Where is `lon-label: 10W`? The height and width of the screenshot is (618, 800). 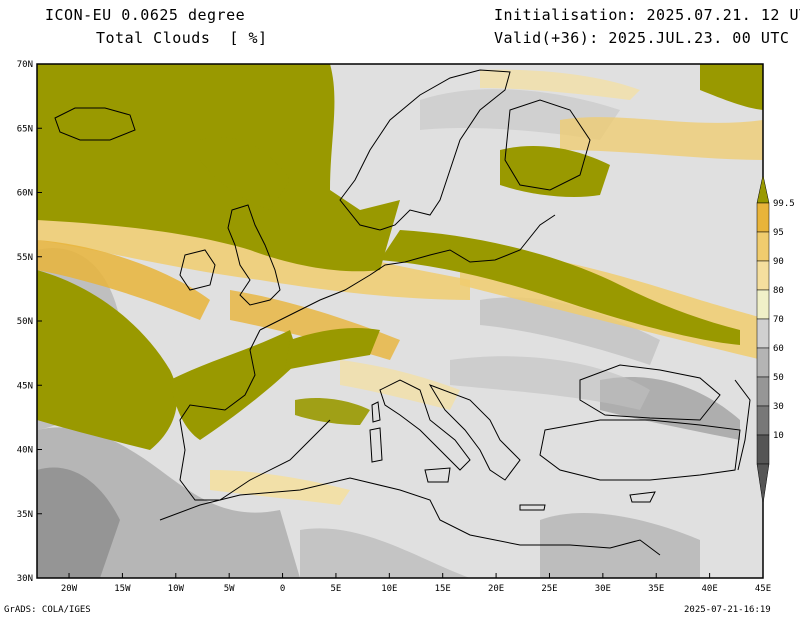
lon-label: 10W is located at coordinates (176, 589).